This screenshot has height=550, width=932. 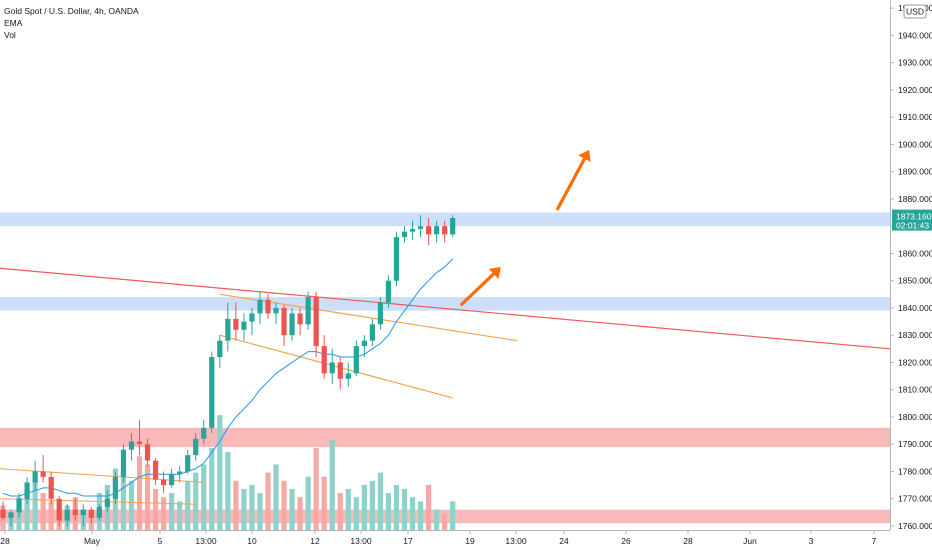 What do you see at coordinates (160, 541) in the screenshot?
I see `time-tick-label: 5` at bounding box center [160, 541].